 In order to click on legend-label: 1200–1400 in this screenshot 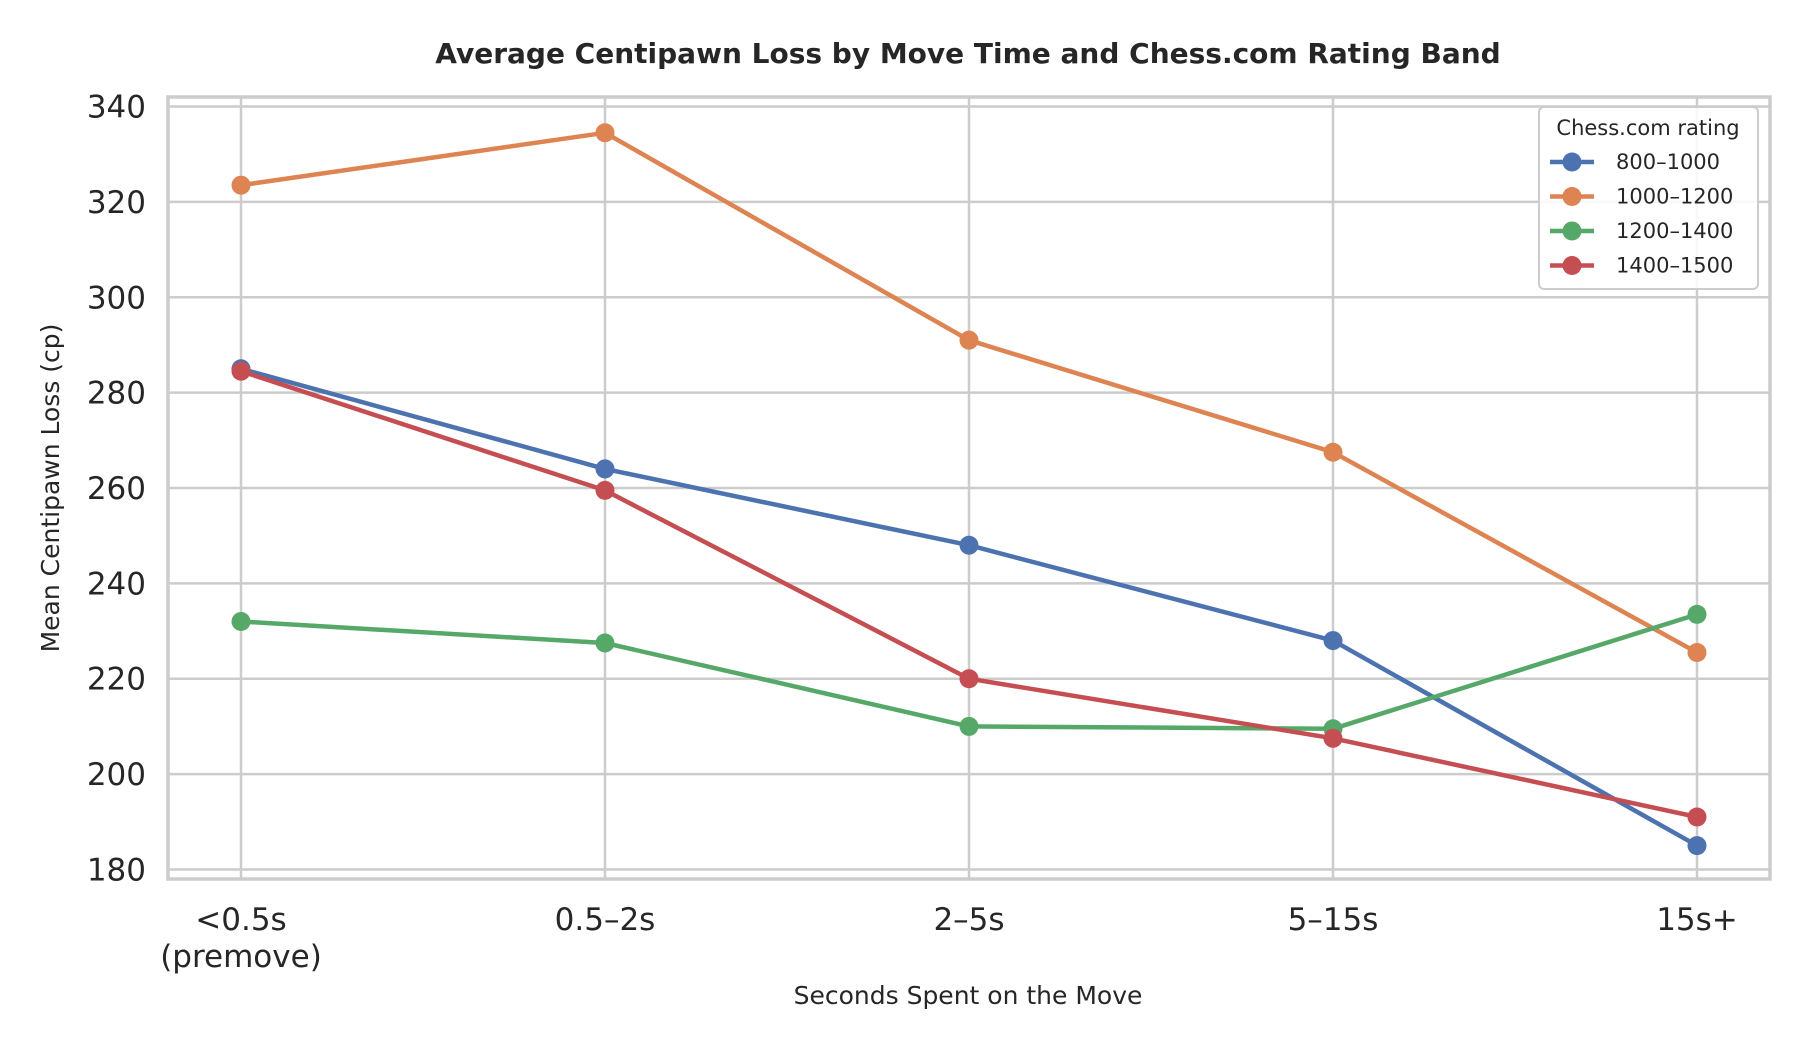, I will do `click(1674, 231)`.